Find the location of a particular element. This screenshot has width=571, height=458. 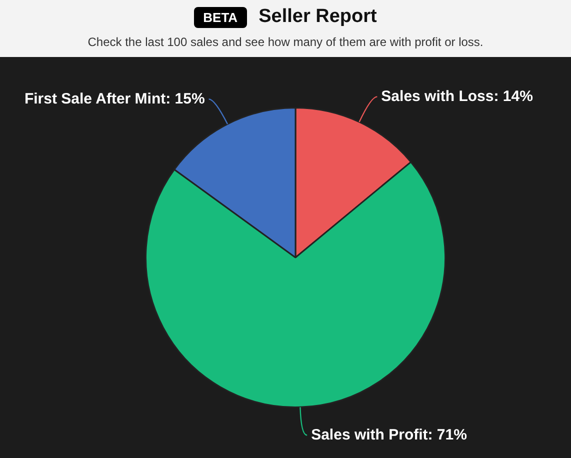

text: BETA is located at coordinates (220, 17).